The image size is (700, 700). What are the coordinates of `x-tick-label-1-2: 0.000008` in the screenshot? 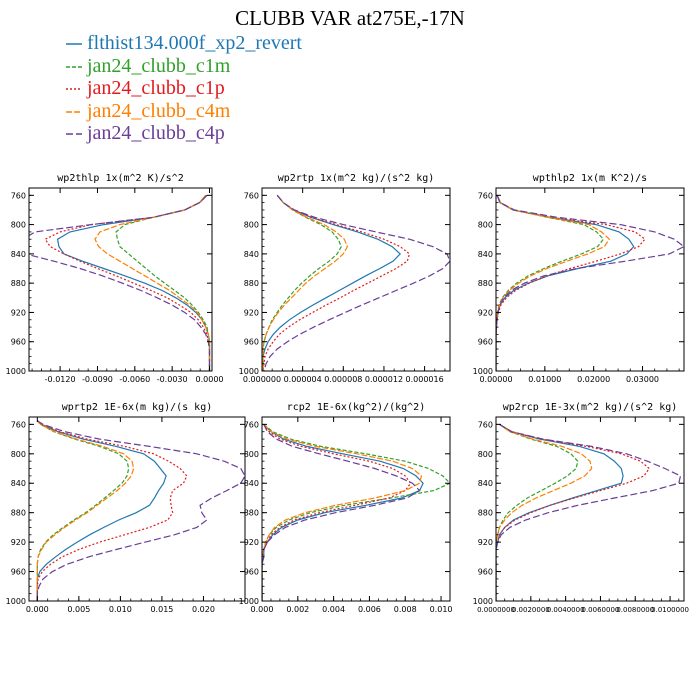 It's located at (343, 379).